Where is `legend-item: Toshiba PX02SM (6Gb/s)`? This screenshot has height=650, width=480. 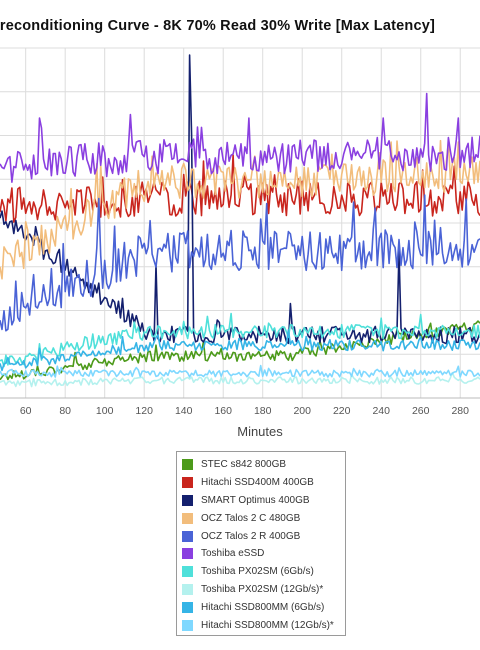
legend-item: Toshiba PX02SM (6Gb/s) is located at coordinates (263, 572).